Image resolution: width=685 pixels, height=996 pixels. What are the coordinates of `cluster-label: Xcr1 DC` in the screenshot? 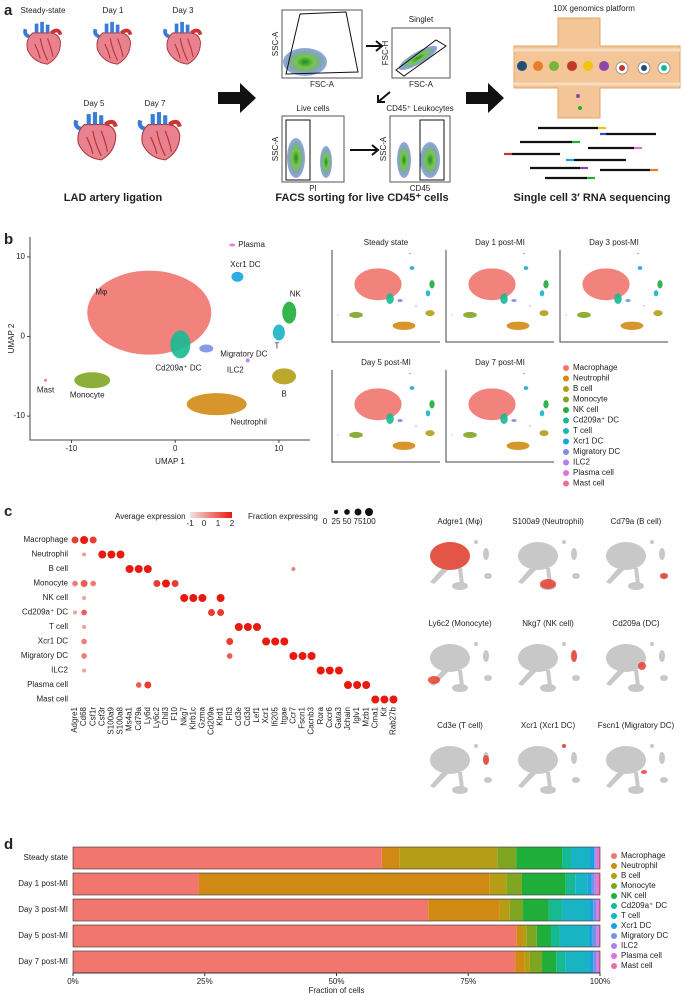 It's located at (245, 264).